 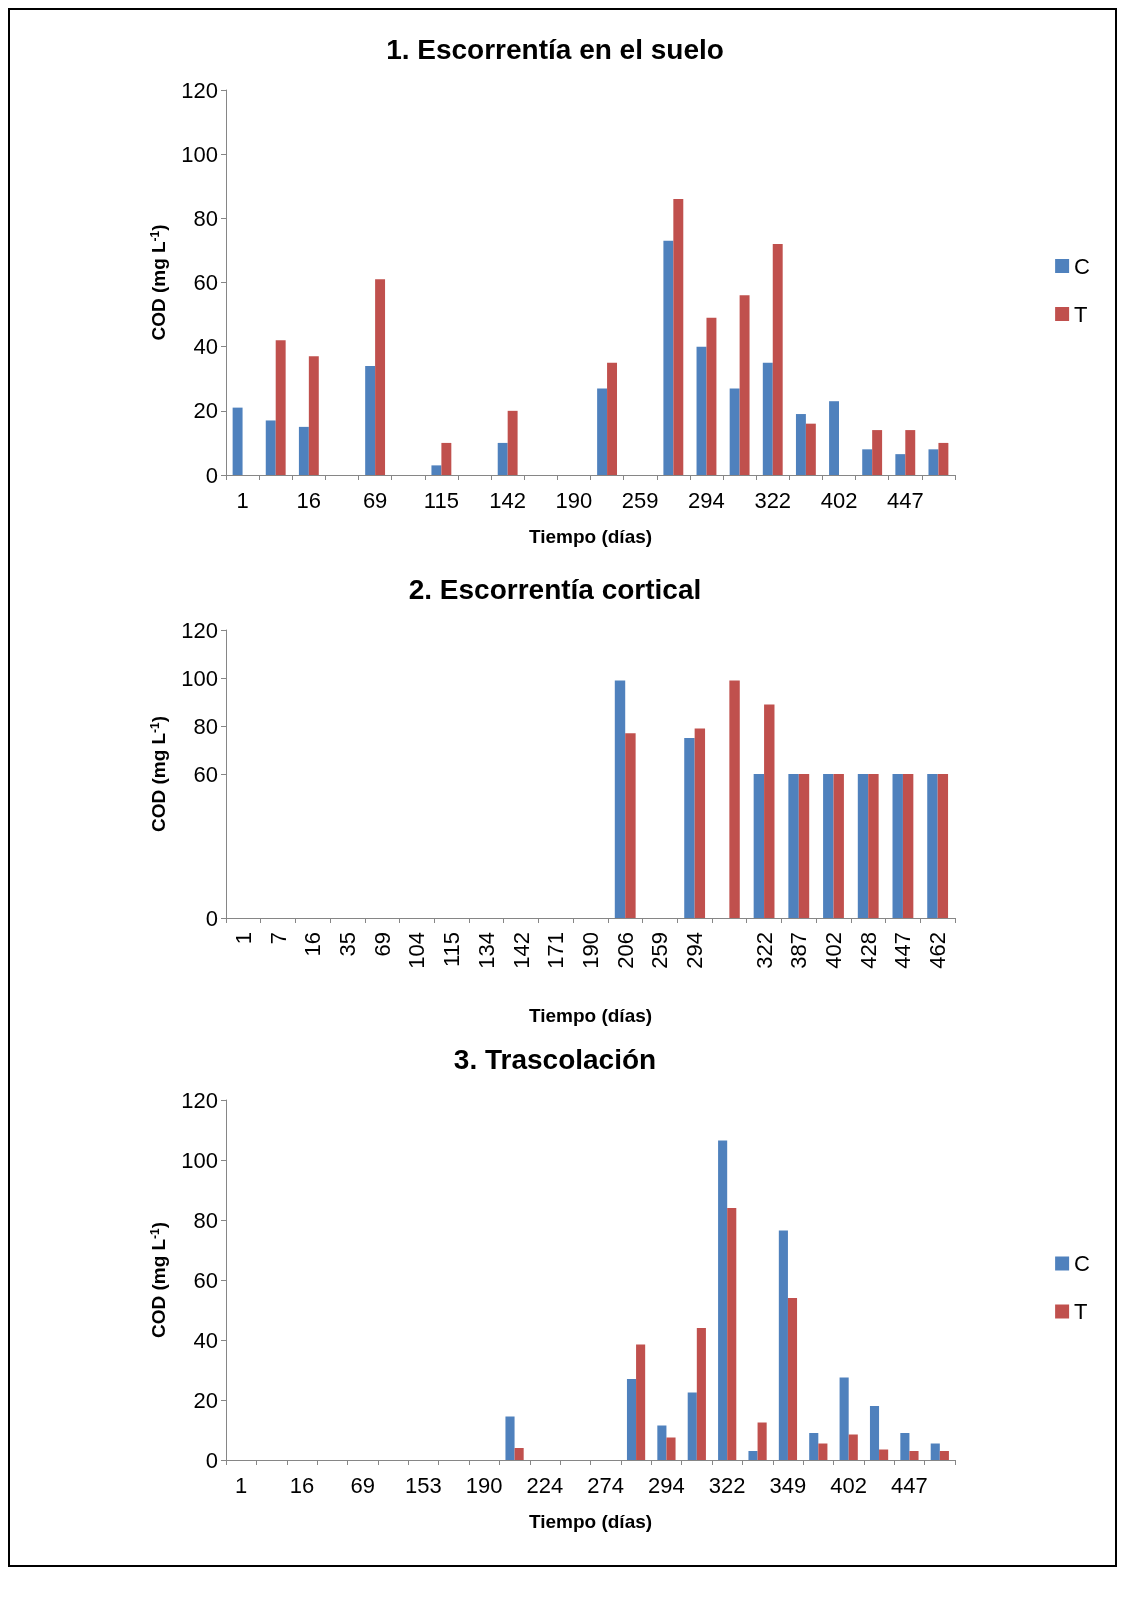 What do you see at coordinates (555, 49) in the screenshot?
I see `chart-title: 1. Escorrentía en el suelo` at bounding box center [555, 49].